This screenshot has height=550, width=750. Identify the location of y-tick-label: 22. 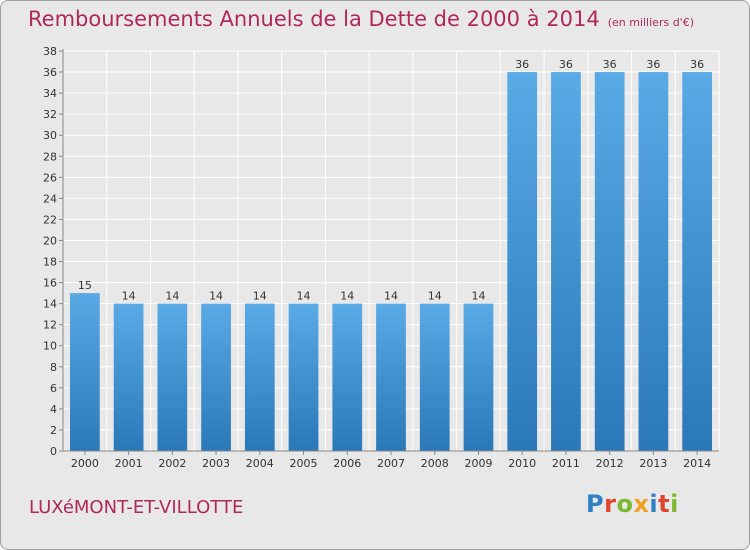
(50, 219).